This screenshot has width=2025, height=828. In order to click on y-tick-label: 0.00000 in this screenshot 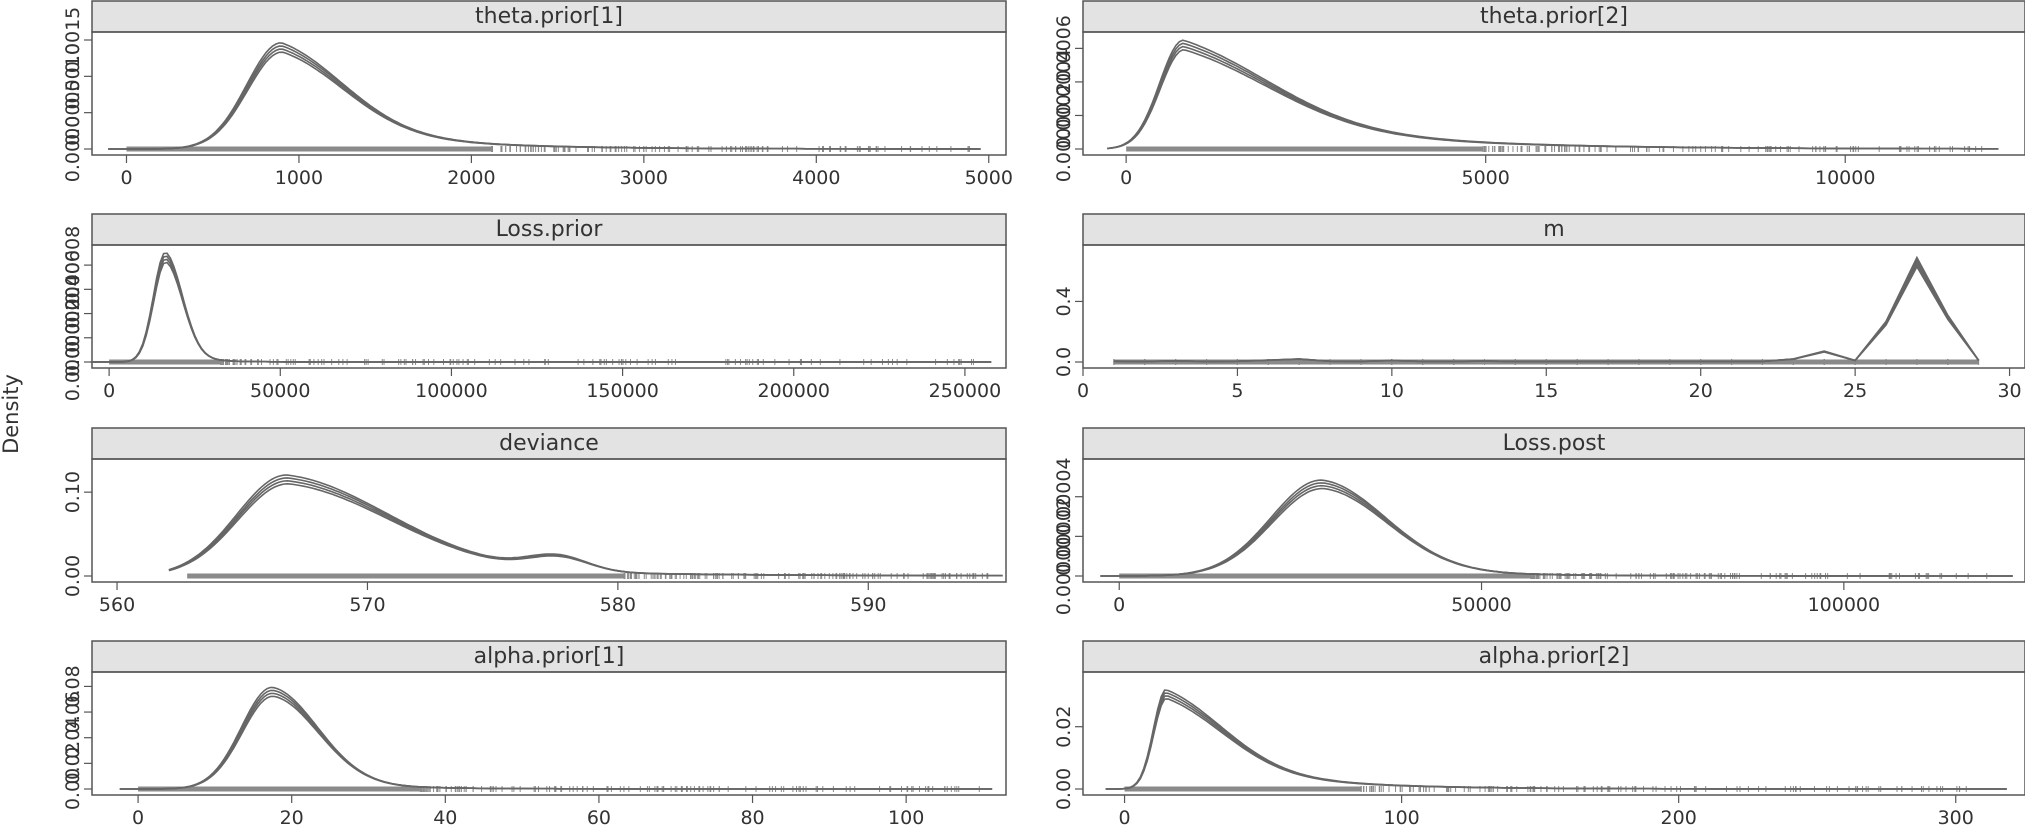, I will do `click(1064, 576)`.